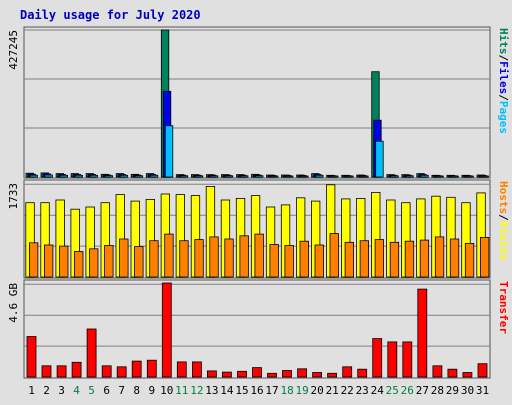 The width and height of the screenshot is (512, 405). What do you see at coordinates (61, 390) in the screenshot?
I see `x-tick-label: 3` at bounding box center [61, 390].